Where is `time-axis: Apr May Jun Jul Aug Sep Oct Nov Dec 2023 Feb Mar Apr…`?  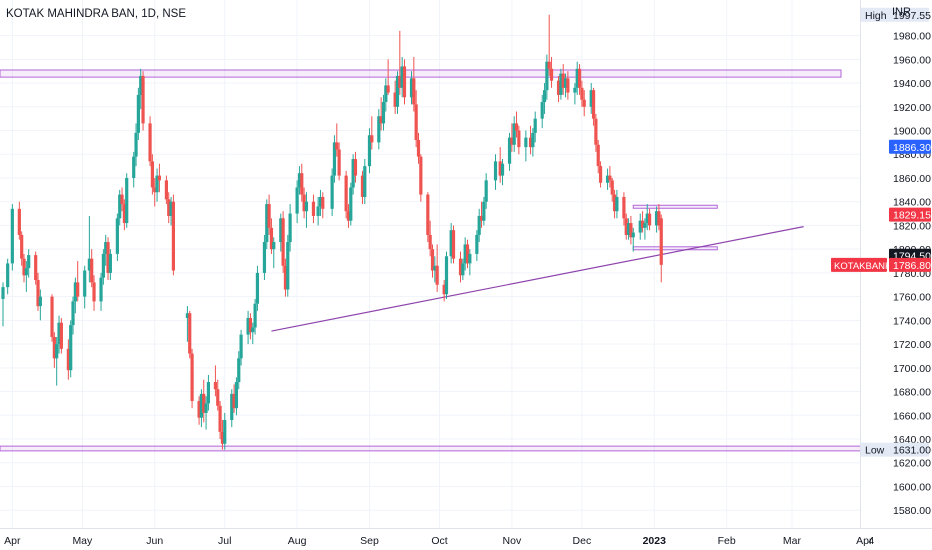
time-axis: Apr May Jun Jul Aug Sep Oct Nov Dec 2023 Feb Mar Apr… is located at coordinates (439, 541).